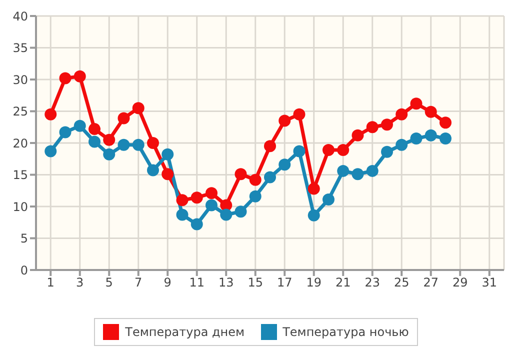 The width and height of the screenshot is (522, 360). What do you see at coordinates (50, 283) in the screenshot?
I see `x-tick-label: 1` at bounding box center [50, 283].